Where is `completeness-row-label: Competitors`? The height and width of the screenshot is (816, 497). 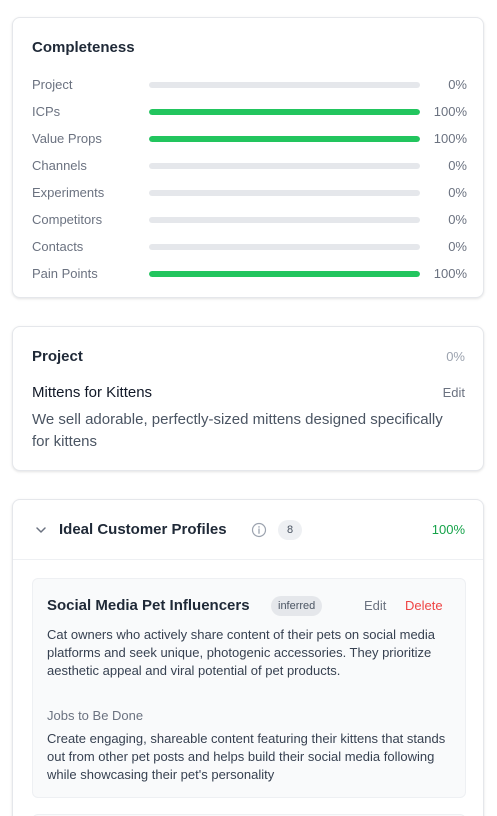
completeness-row-label: Competitors is located at coordinates (67, 219).